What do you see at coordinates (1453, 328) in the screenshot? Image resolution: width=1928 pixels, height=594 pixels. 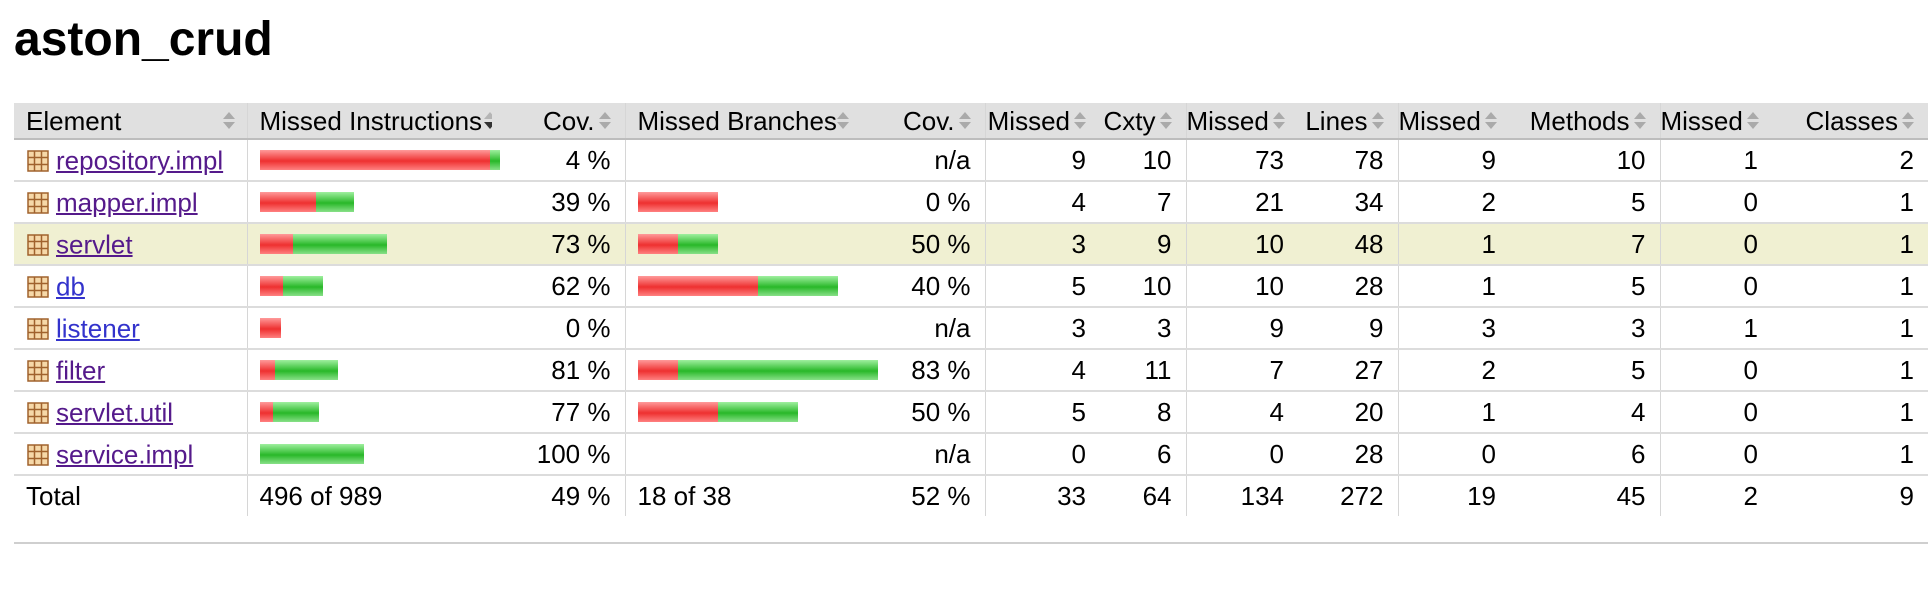 I see `missed-methods: 3` at bounding box center [1453, 328].